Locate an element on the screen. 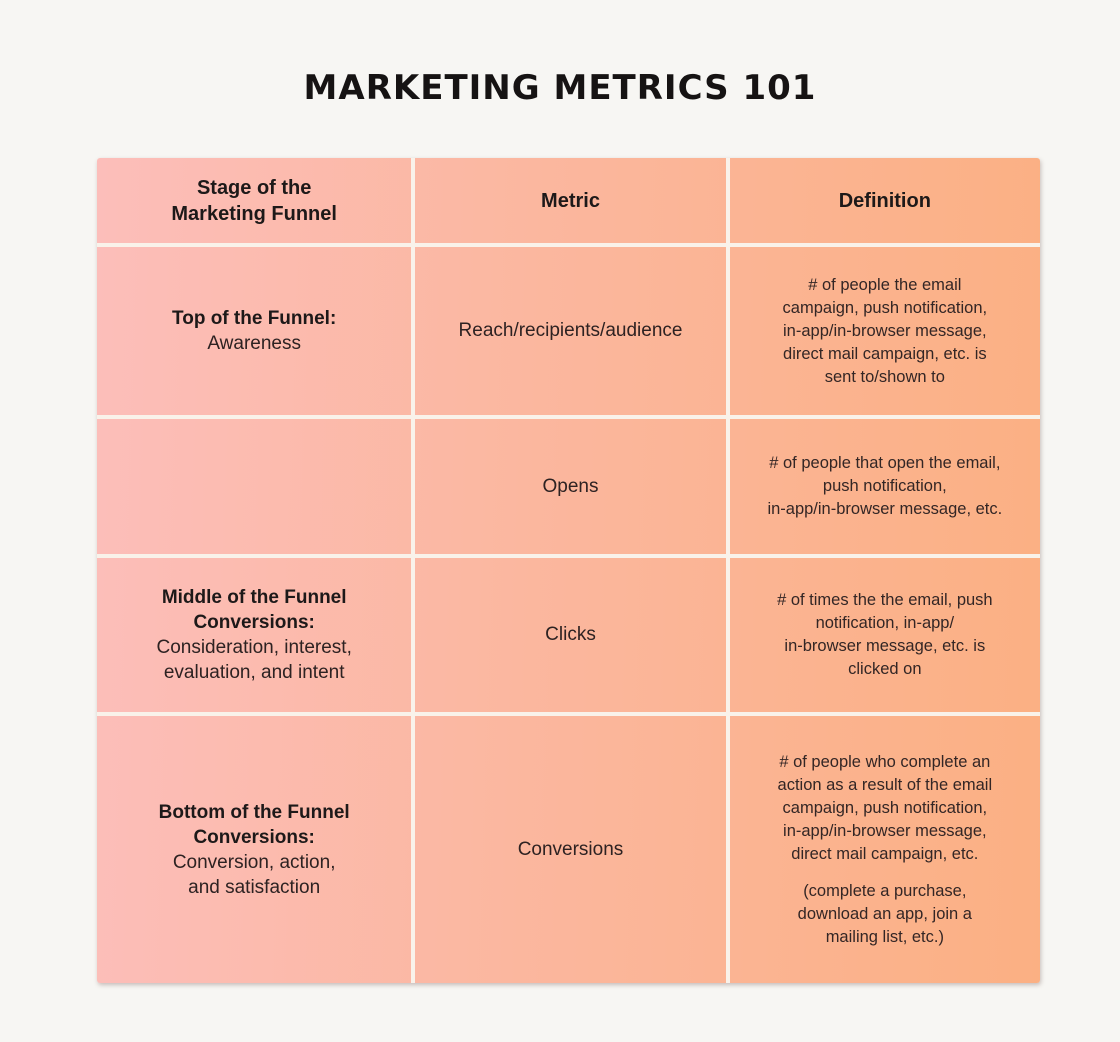 The image size is (1120, 1042). table-row-1-metric-cell: Reach/recipients/audience is located at coordinates (568, 329).